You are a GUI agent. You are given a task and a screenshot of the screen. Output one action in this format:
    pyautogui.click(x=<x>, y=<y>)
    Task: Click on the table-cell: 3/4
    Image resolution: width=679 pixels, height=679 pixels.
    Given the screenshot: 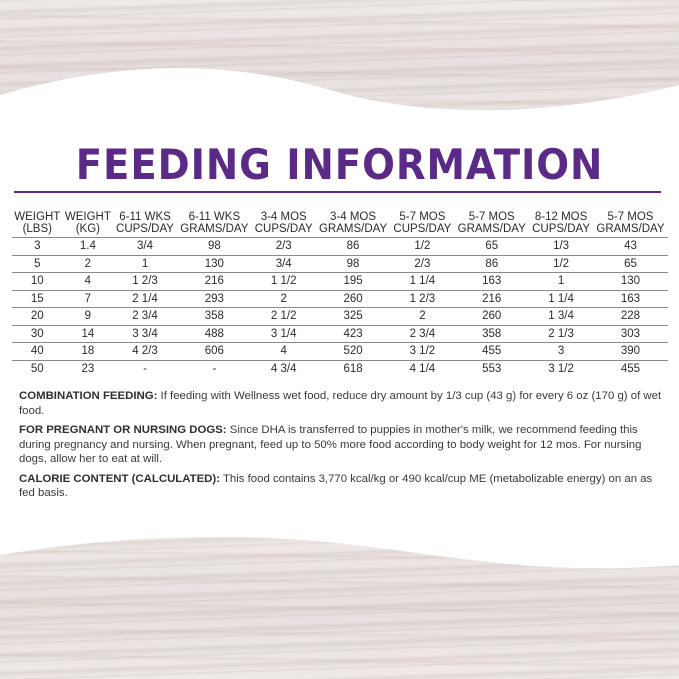 What is the action you would take?
    pyautogui.click(x=145, y=246)
    